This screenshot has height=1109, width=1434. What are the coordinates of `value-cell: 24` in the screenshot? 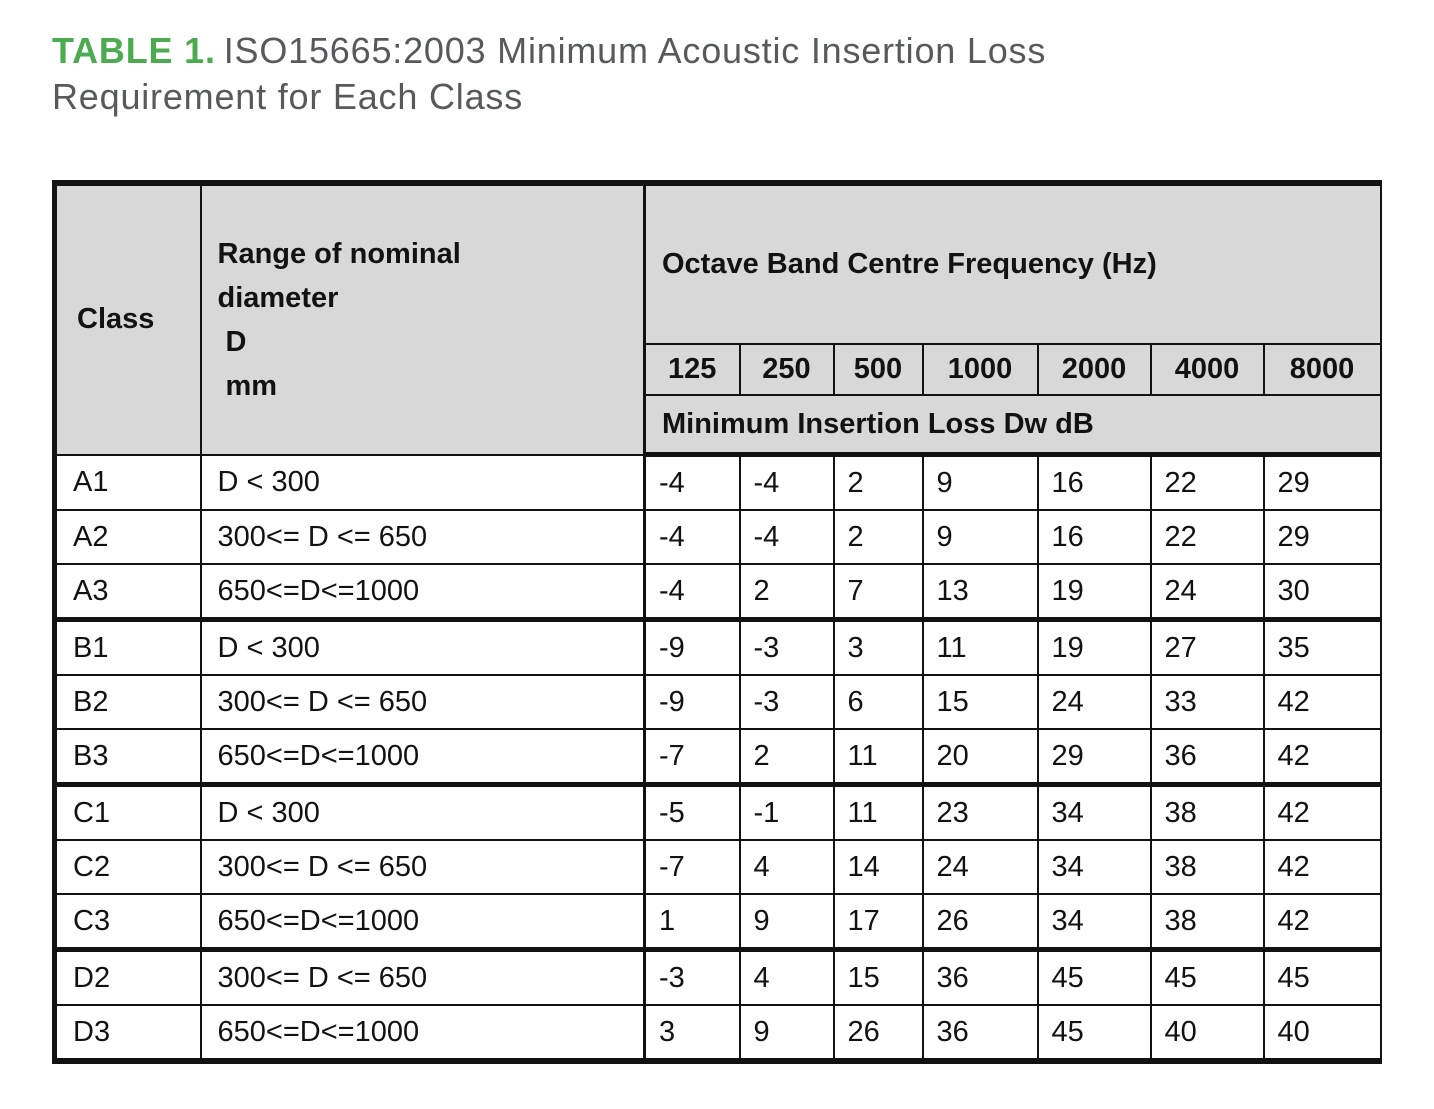 It's located at (1094, 702).